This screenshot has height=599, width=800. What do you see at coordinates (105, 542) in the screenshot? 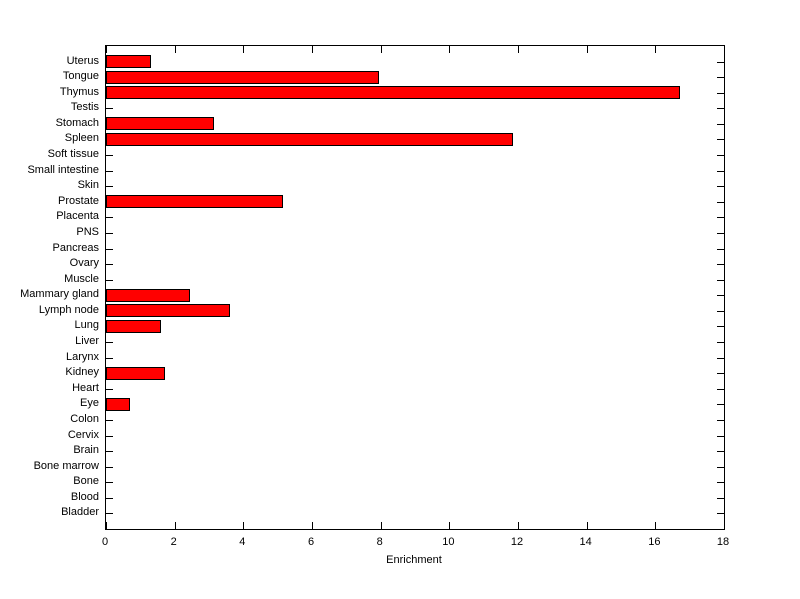
I see `x-tick-label: 0` at bounding box center [105, 542].